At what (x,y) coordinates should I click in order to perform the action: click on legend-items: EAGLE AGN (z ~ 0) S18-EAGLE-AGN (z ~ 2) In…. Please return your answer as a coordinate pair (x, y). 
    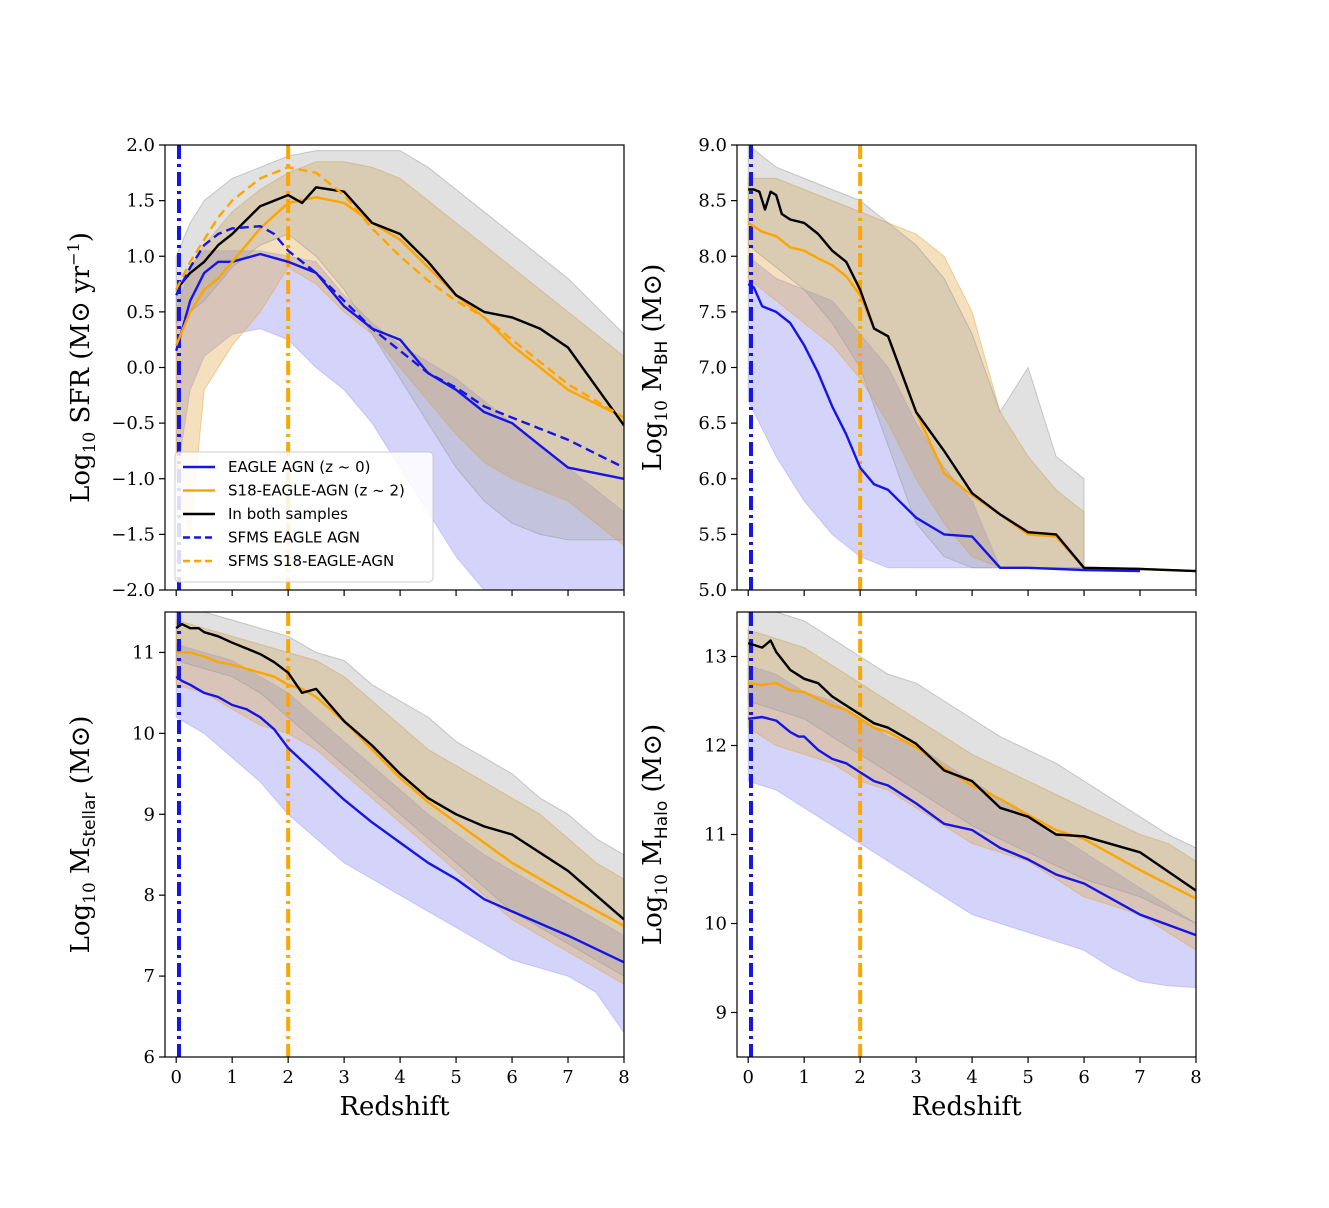
    Looking at the image, I should click on (294, 514).